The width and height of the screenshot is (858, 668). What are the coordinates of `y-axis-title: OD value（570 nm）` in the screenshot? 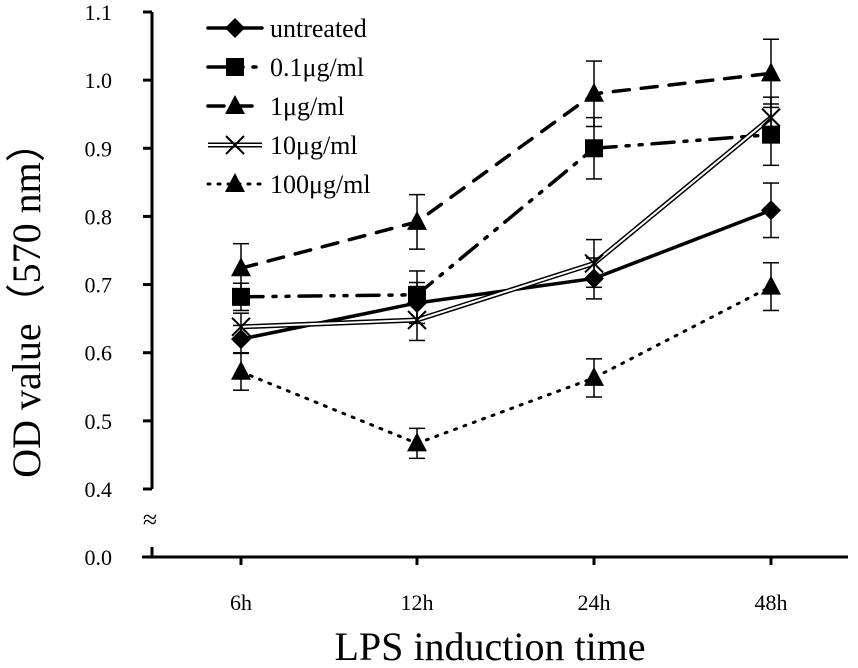 It's located at (26, 300).